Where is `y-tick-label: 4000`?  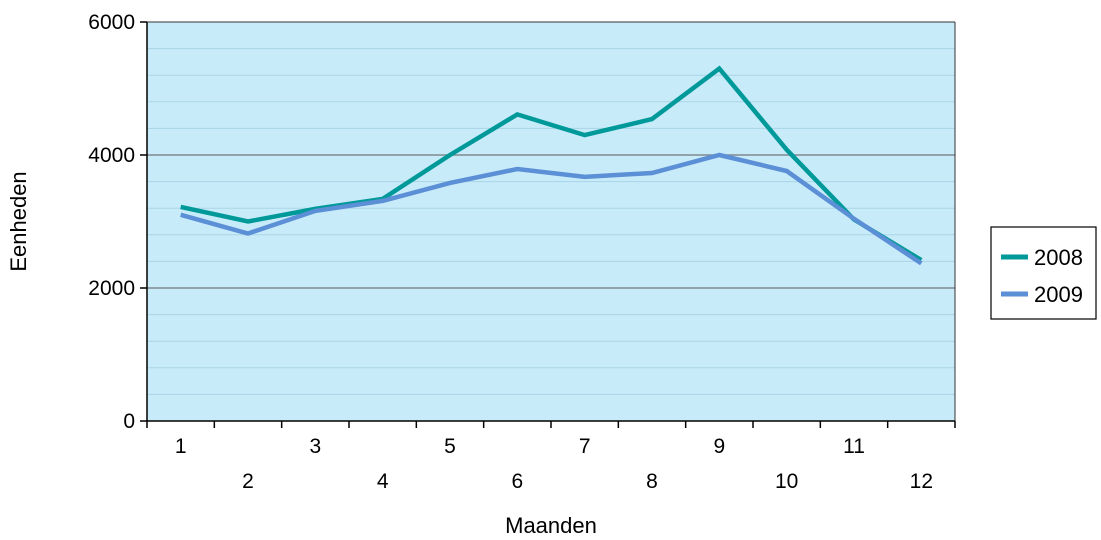
y-tick-label: 4000 is located at coordinates (111, 155).